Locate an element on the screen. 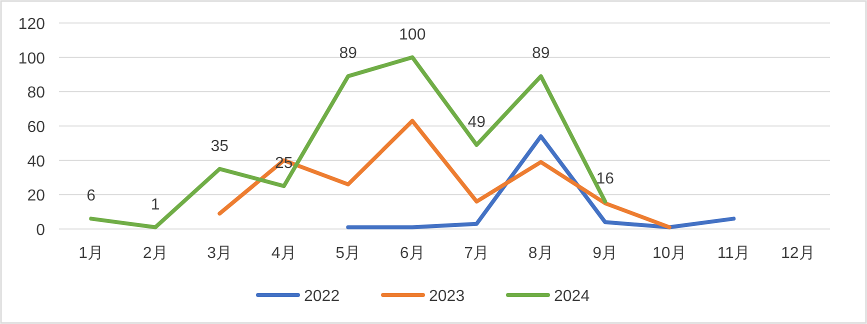 The width and height of the screenshot is (867, 324). data-label: 1 is located at coordinates (155, 205).